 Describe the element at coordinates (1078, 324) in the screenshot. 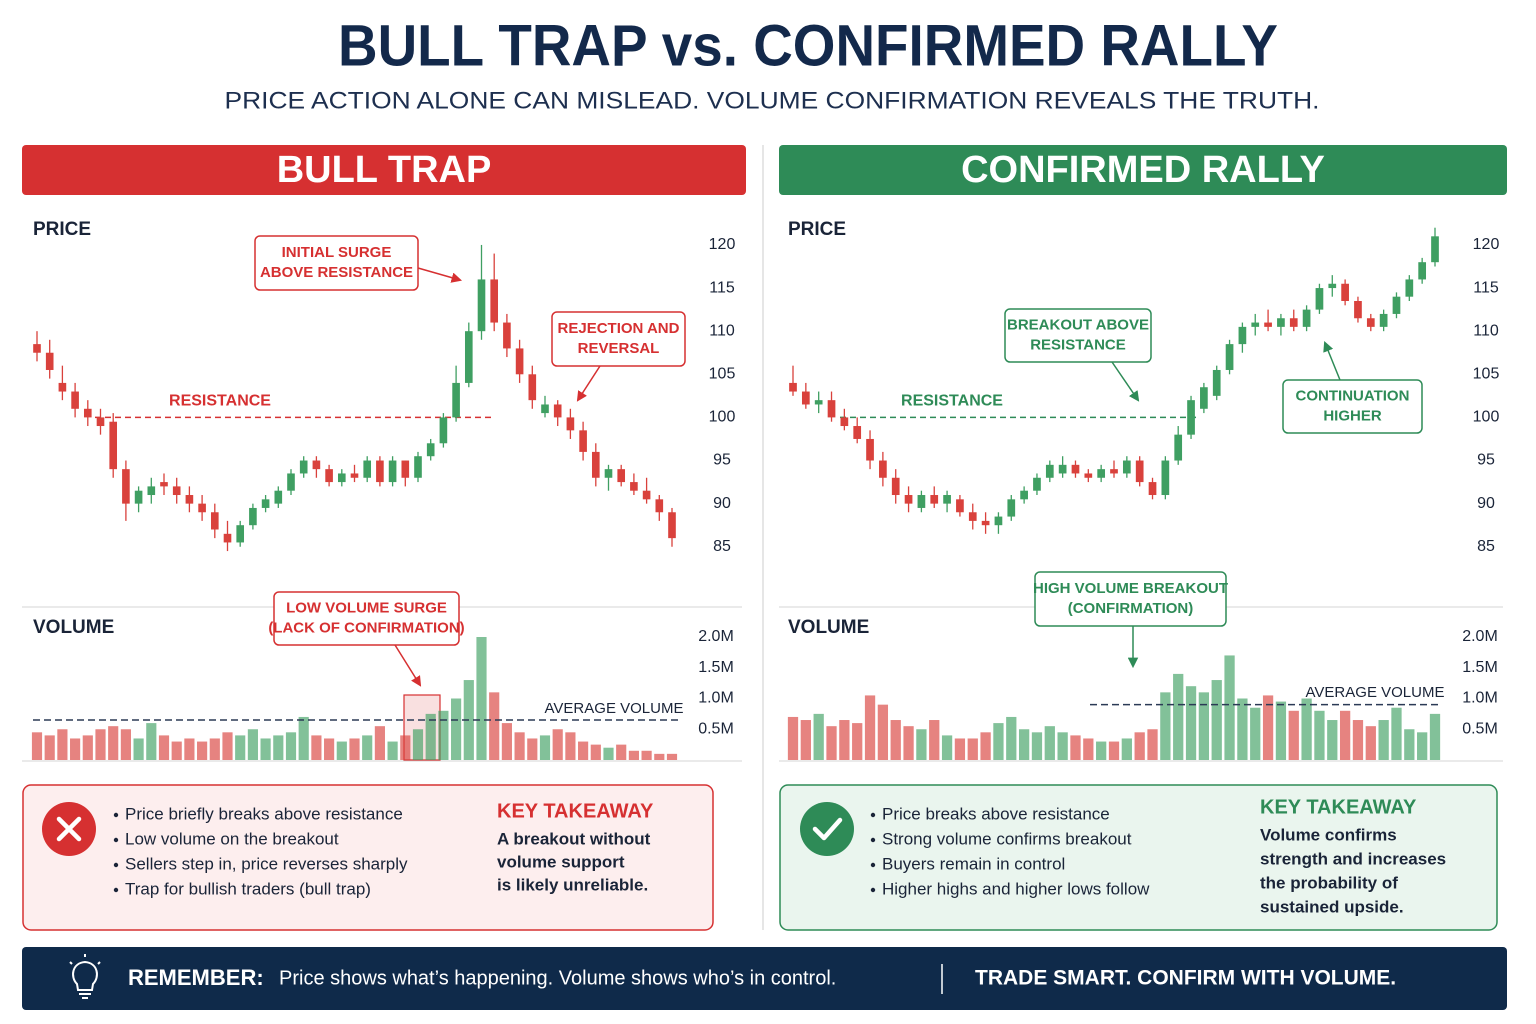

I see `annotation-text: BREAKOUT ABOVE` at that location.